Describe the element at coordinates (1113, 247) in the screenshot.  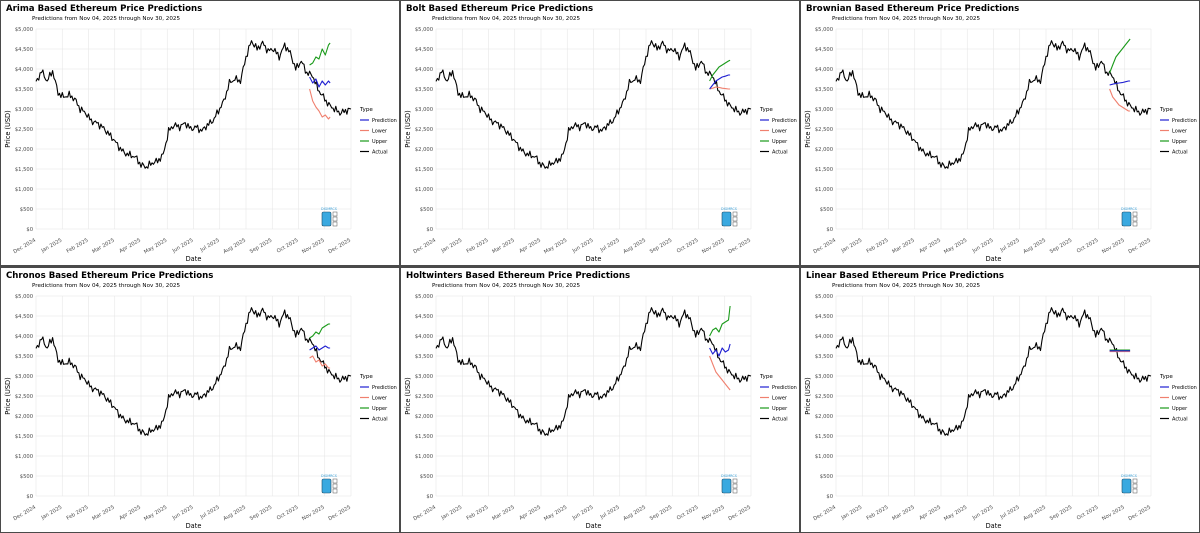
I see `x-tick-label: Nov 2025` at that location.